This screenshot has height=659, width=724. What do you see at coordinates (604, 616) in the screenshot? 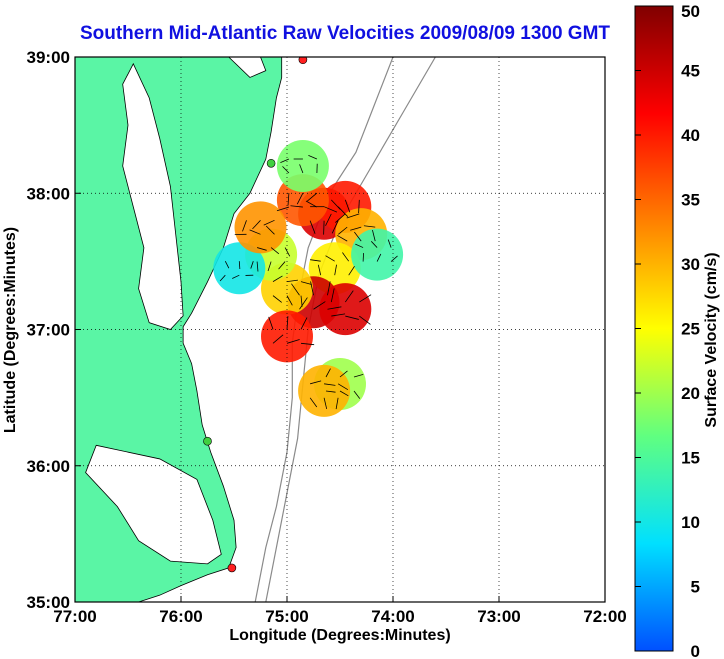
I see `x-tick-label: 72:00` at bounding box center [604, 616].